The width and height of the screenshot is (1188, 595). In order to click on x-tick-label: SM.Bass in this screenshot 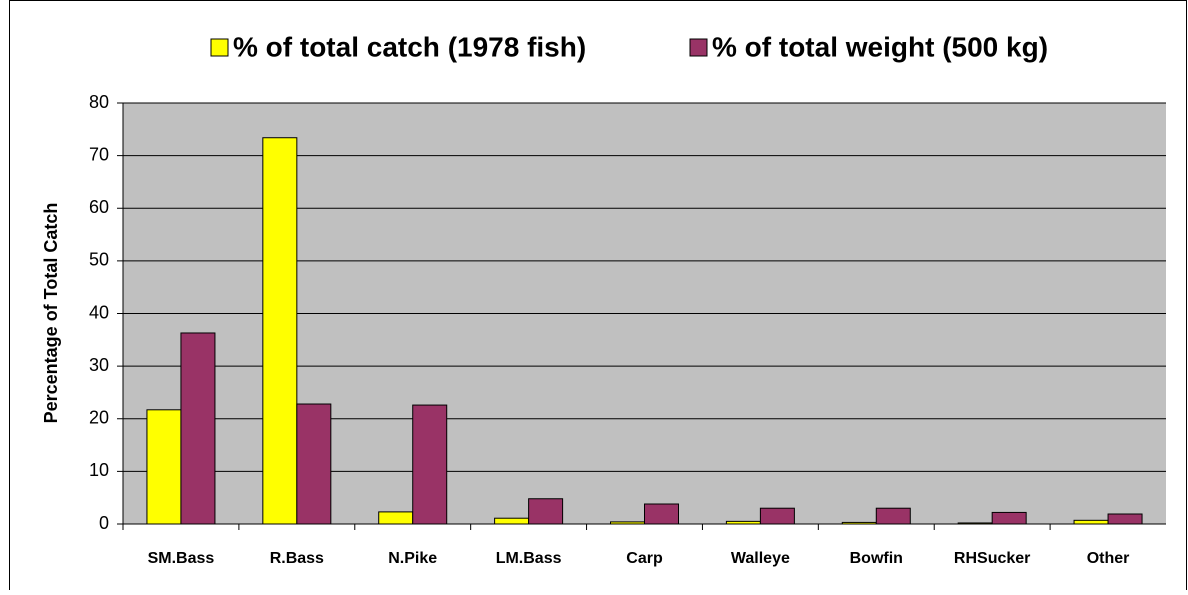, I will do `click(181, 558)`.